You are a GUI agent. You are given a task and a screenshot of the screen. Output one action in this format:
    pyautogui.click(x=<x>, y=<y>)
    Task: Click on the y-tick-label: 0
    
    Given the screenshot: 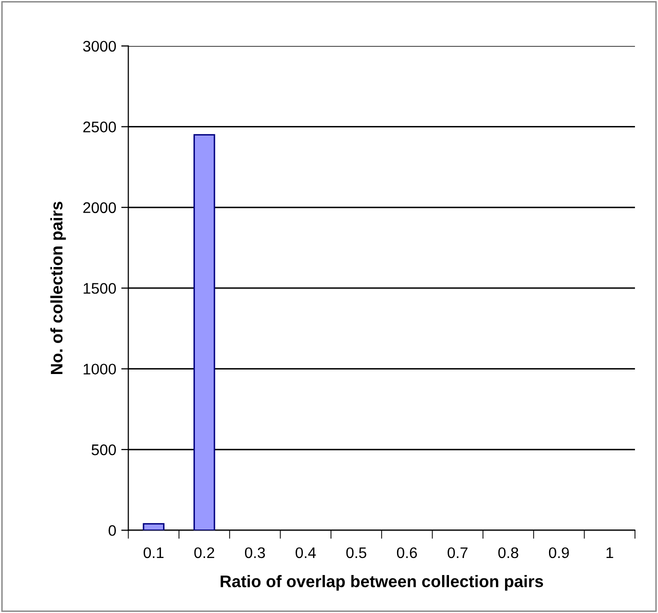 What is the action you would take?
    pyautogui.click(x=112, y=530)
    